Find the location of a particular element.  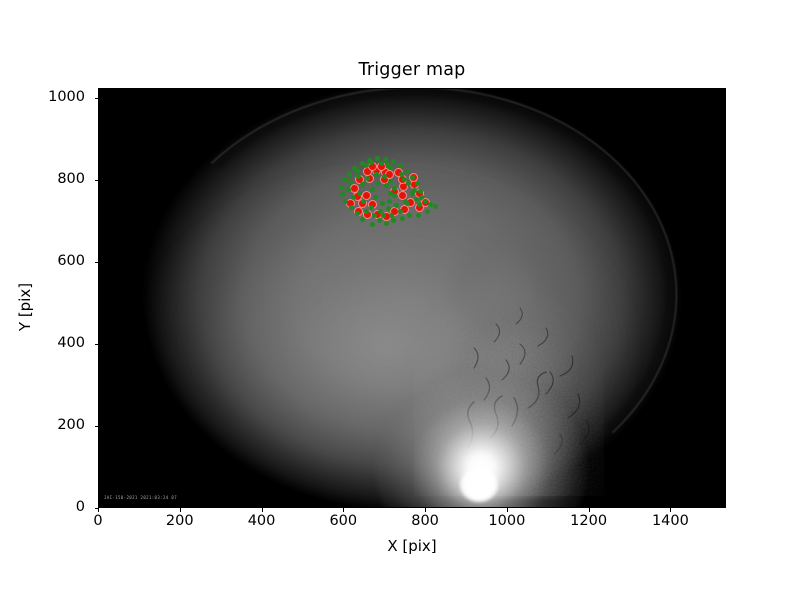

y-tick-label: 1000 is located at coordinates (66, 96).